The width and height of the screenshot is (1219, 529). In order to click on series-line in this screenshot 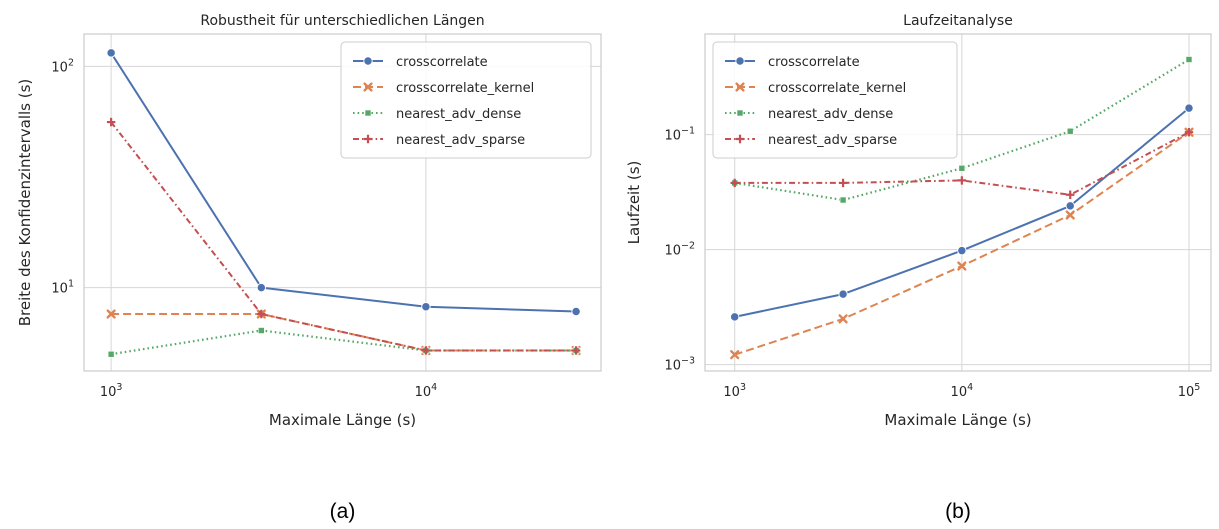, I will do `click(343, 342)`.